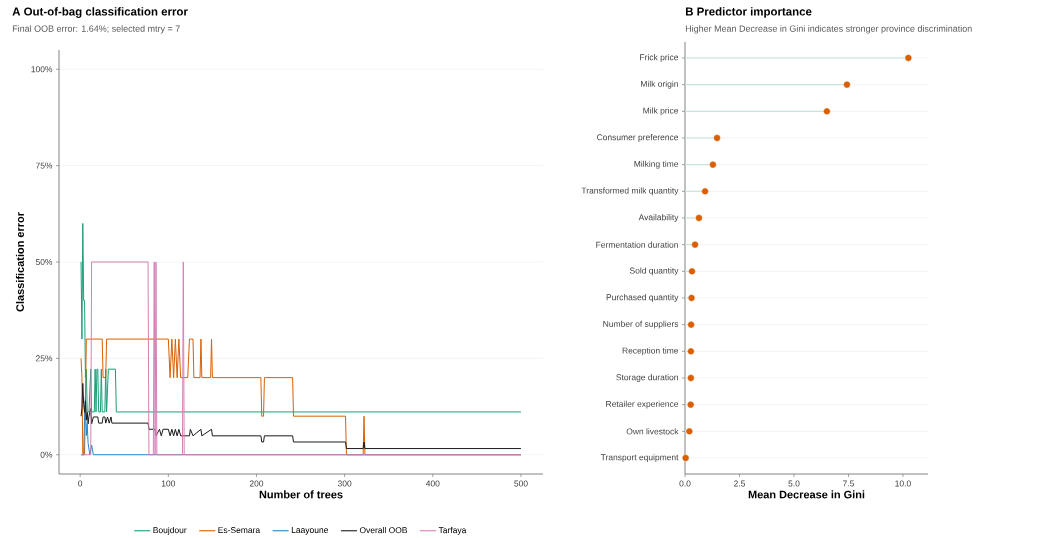 The width and height of the screenshot is (1050, 538). I want to click on y-tick-label: Sold quantity, so click(654, 271).